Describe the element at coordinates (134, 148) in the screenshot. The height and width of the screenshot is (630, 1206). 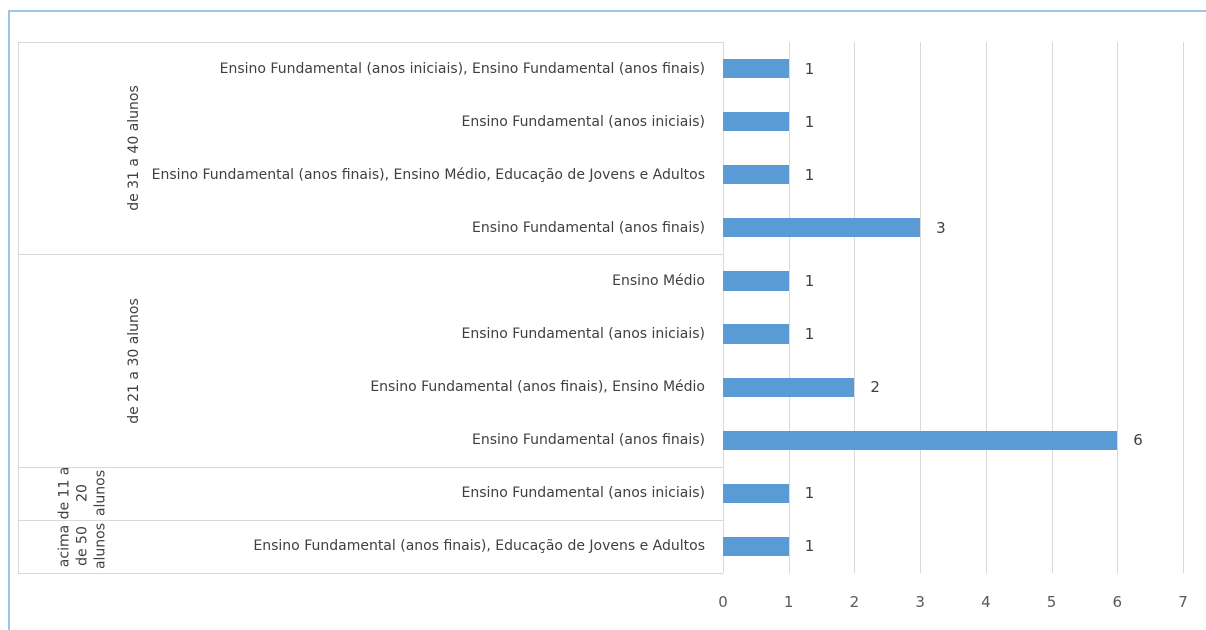
I see `group-label: de 31 a 40 alunos` at that location.